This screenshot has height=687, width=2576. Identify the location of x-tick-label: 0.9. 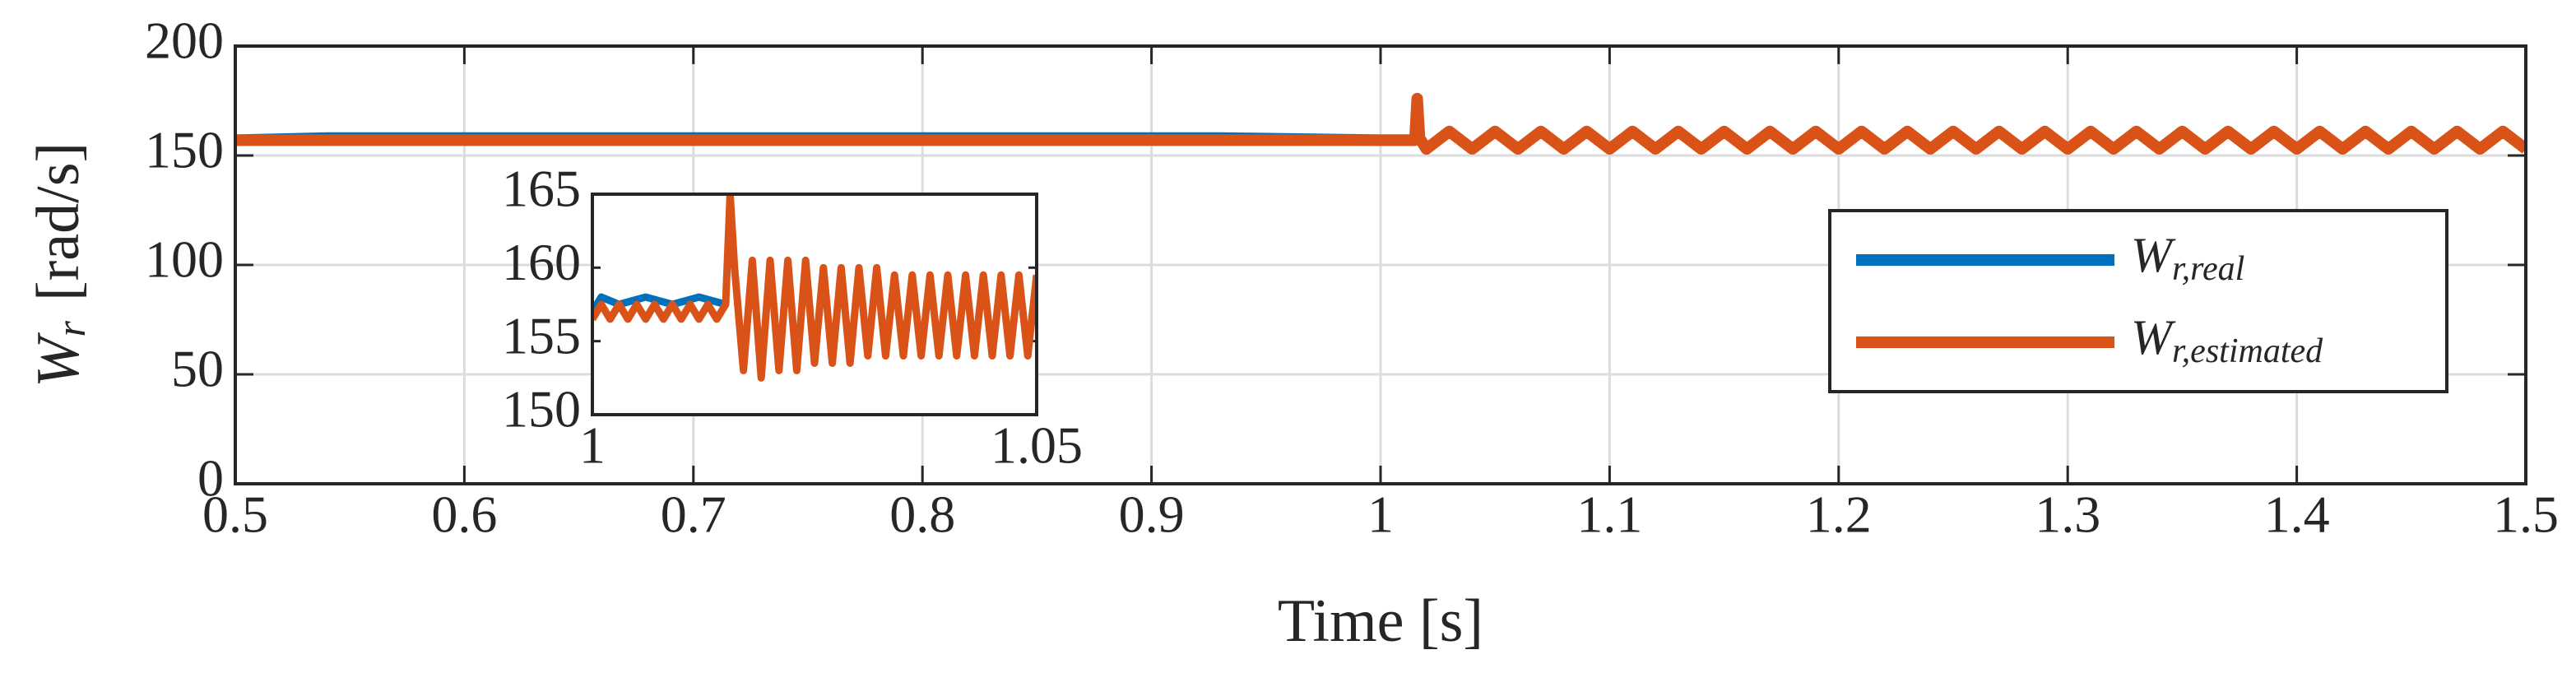
(1152, 514).